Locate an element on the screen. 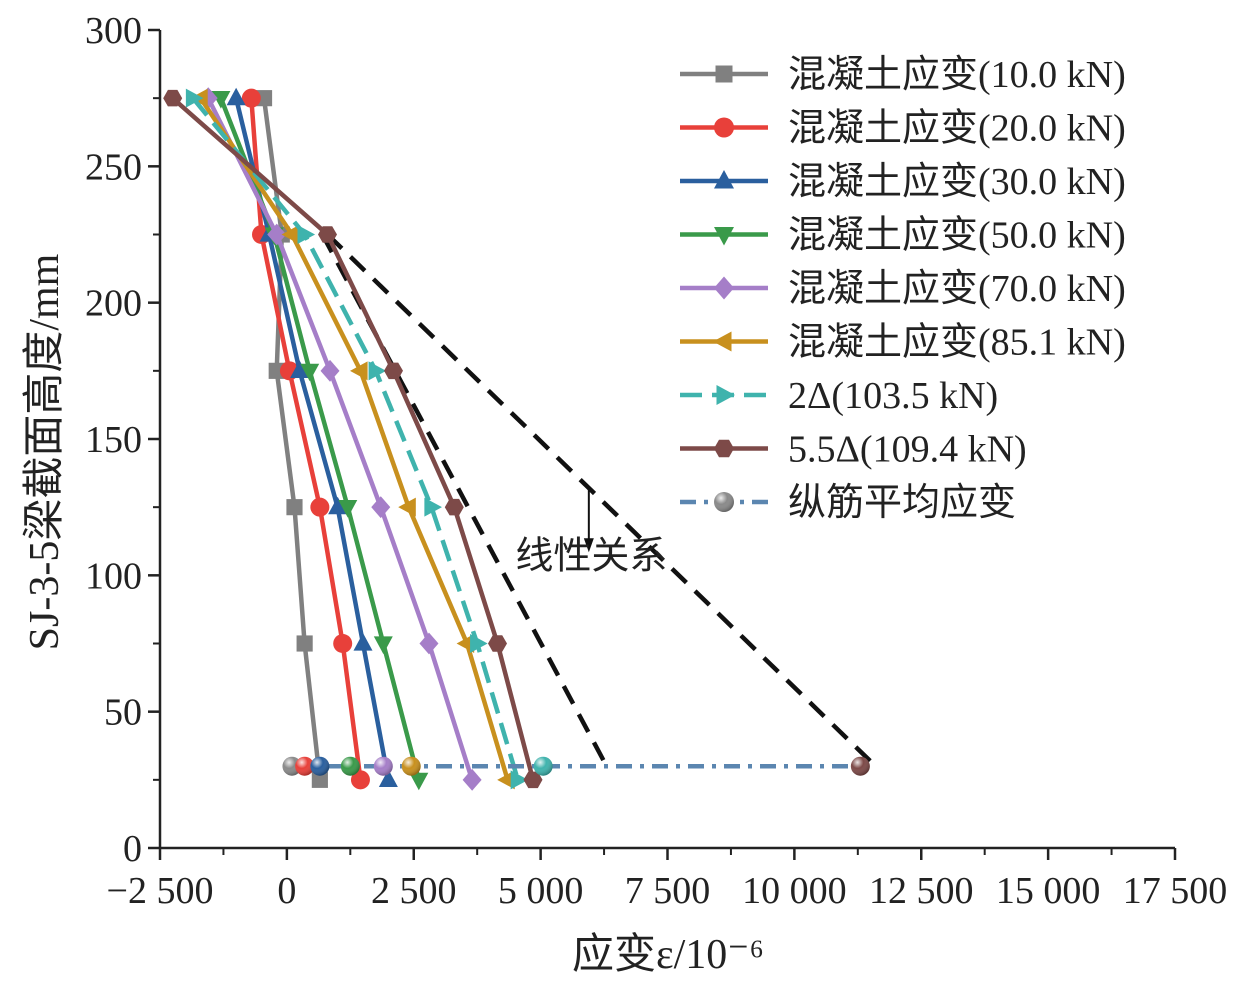 Image resolution: width=1253 pixels, height=985 pixels. legend-item: 5.5Δ(109.4 kN) is located at coordinates (853, 450).